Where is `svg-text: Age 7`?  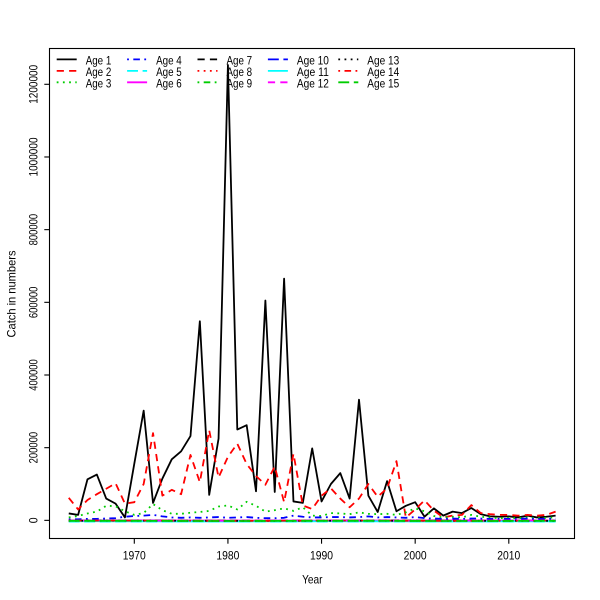
svg-text: Age 7 is located at coordinates (240, 61).